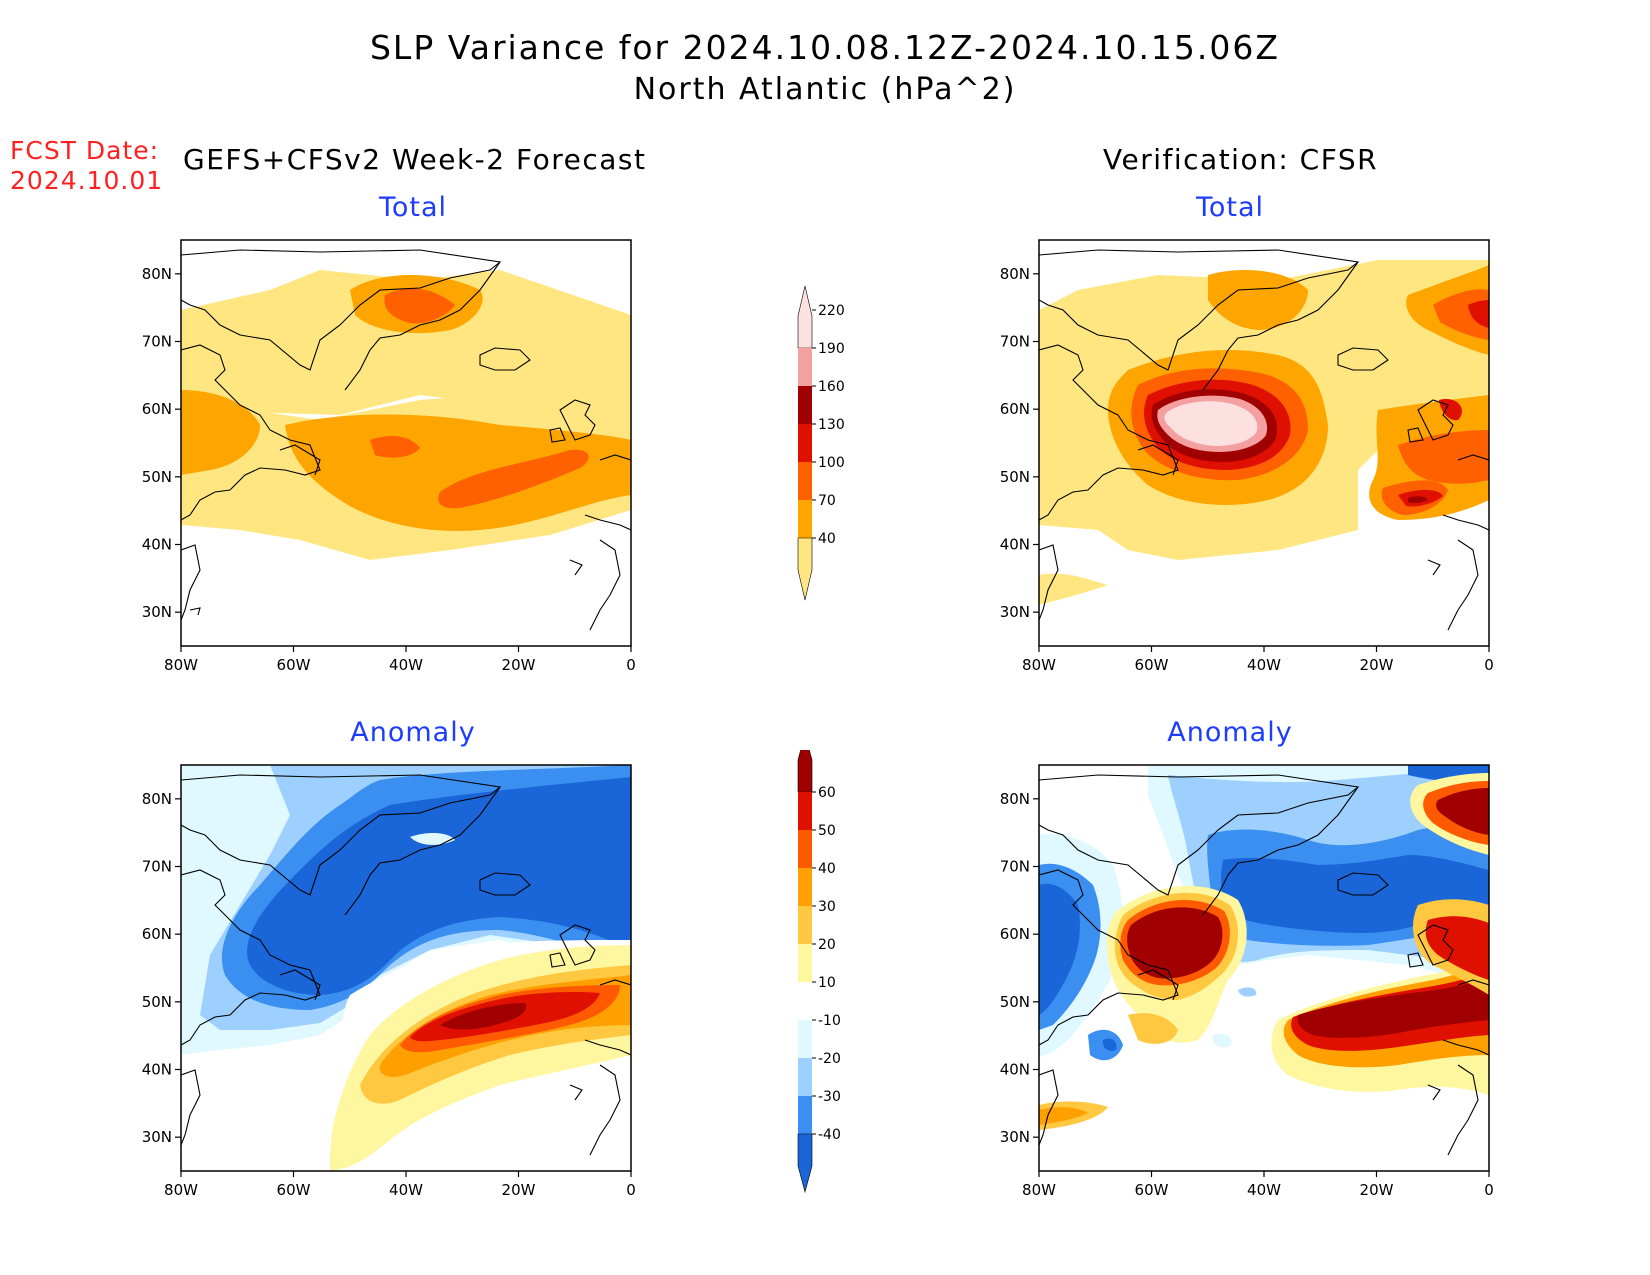 This screenshot has height=1275, width=1650. What do you see at coordinates (1230, 207) in the screenshot?
I see `verification-total-title: Total` at bounding box center [1230, 207].